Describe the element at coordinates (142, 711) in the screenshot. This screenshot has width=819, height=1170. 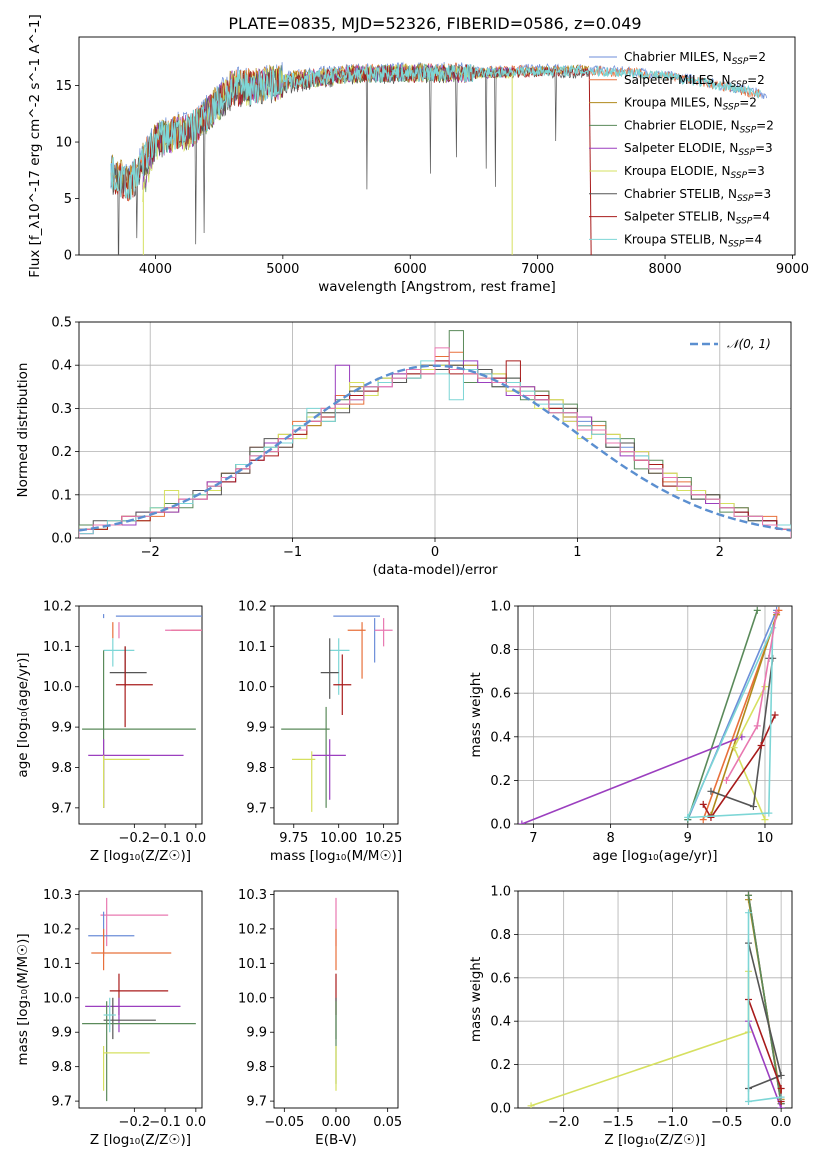
I see `age_vs_Z-marks` at that location.